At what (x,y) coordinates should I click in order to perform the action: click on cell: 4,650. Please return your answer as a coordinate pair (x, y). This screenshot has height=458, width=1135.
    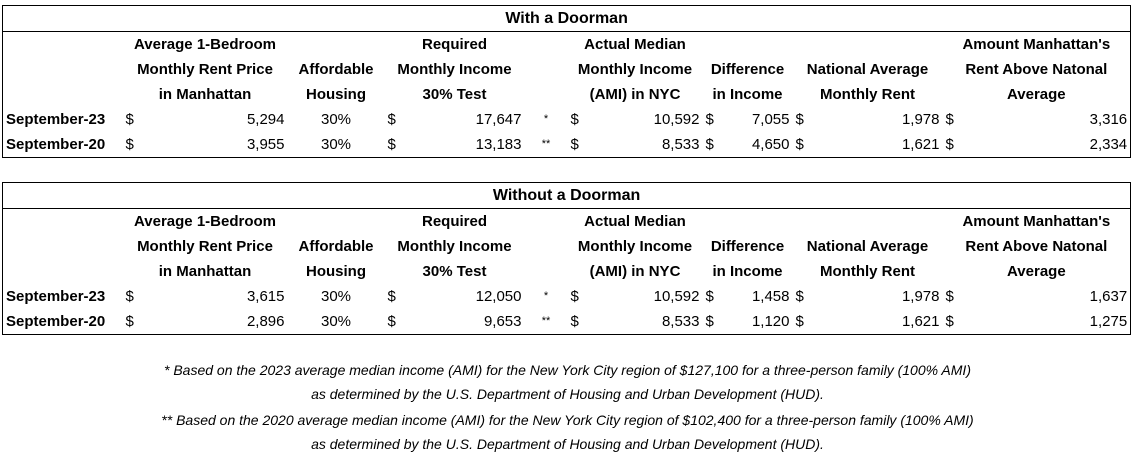
    Looking at the image, I should click on (770, 144).